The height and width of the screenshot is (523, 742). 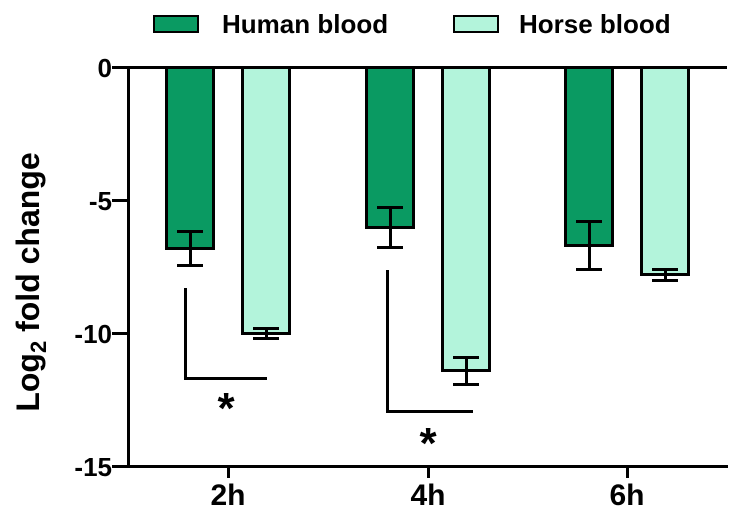 I want to click on bar-horse-blood-4h, so click(x=466, y=219).